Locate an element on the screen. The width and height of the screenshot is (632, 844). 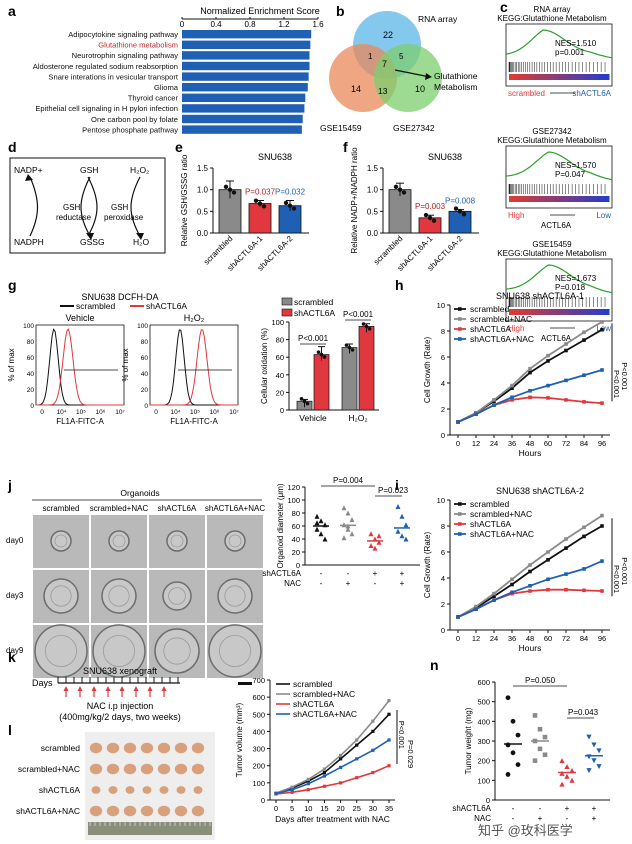
g-facs-xtick: 10⁷ is located at coordinates (120, 412).